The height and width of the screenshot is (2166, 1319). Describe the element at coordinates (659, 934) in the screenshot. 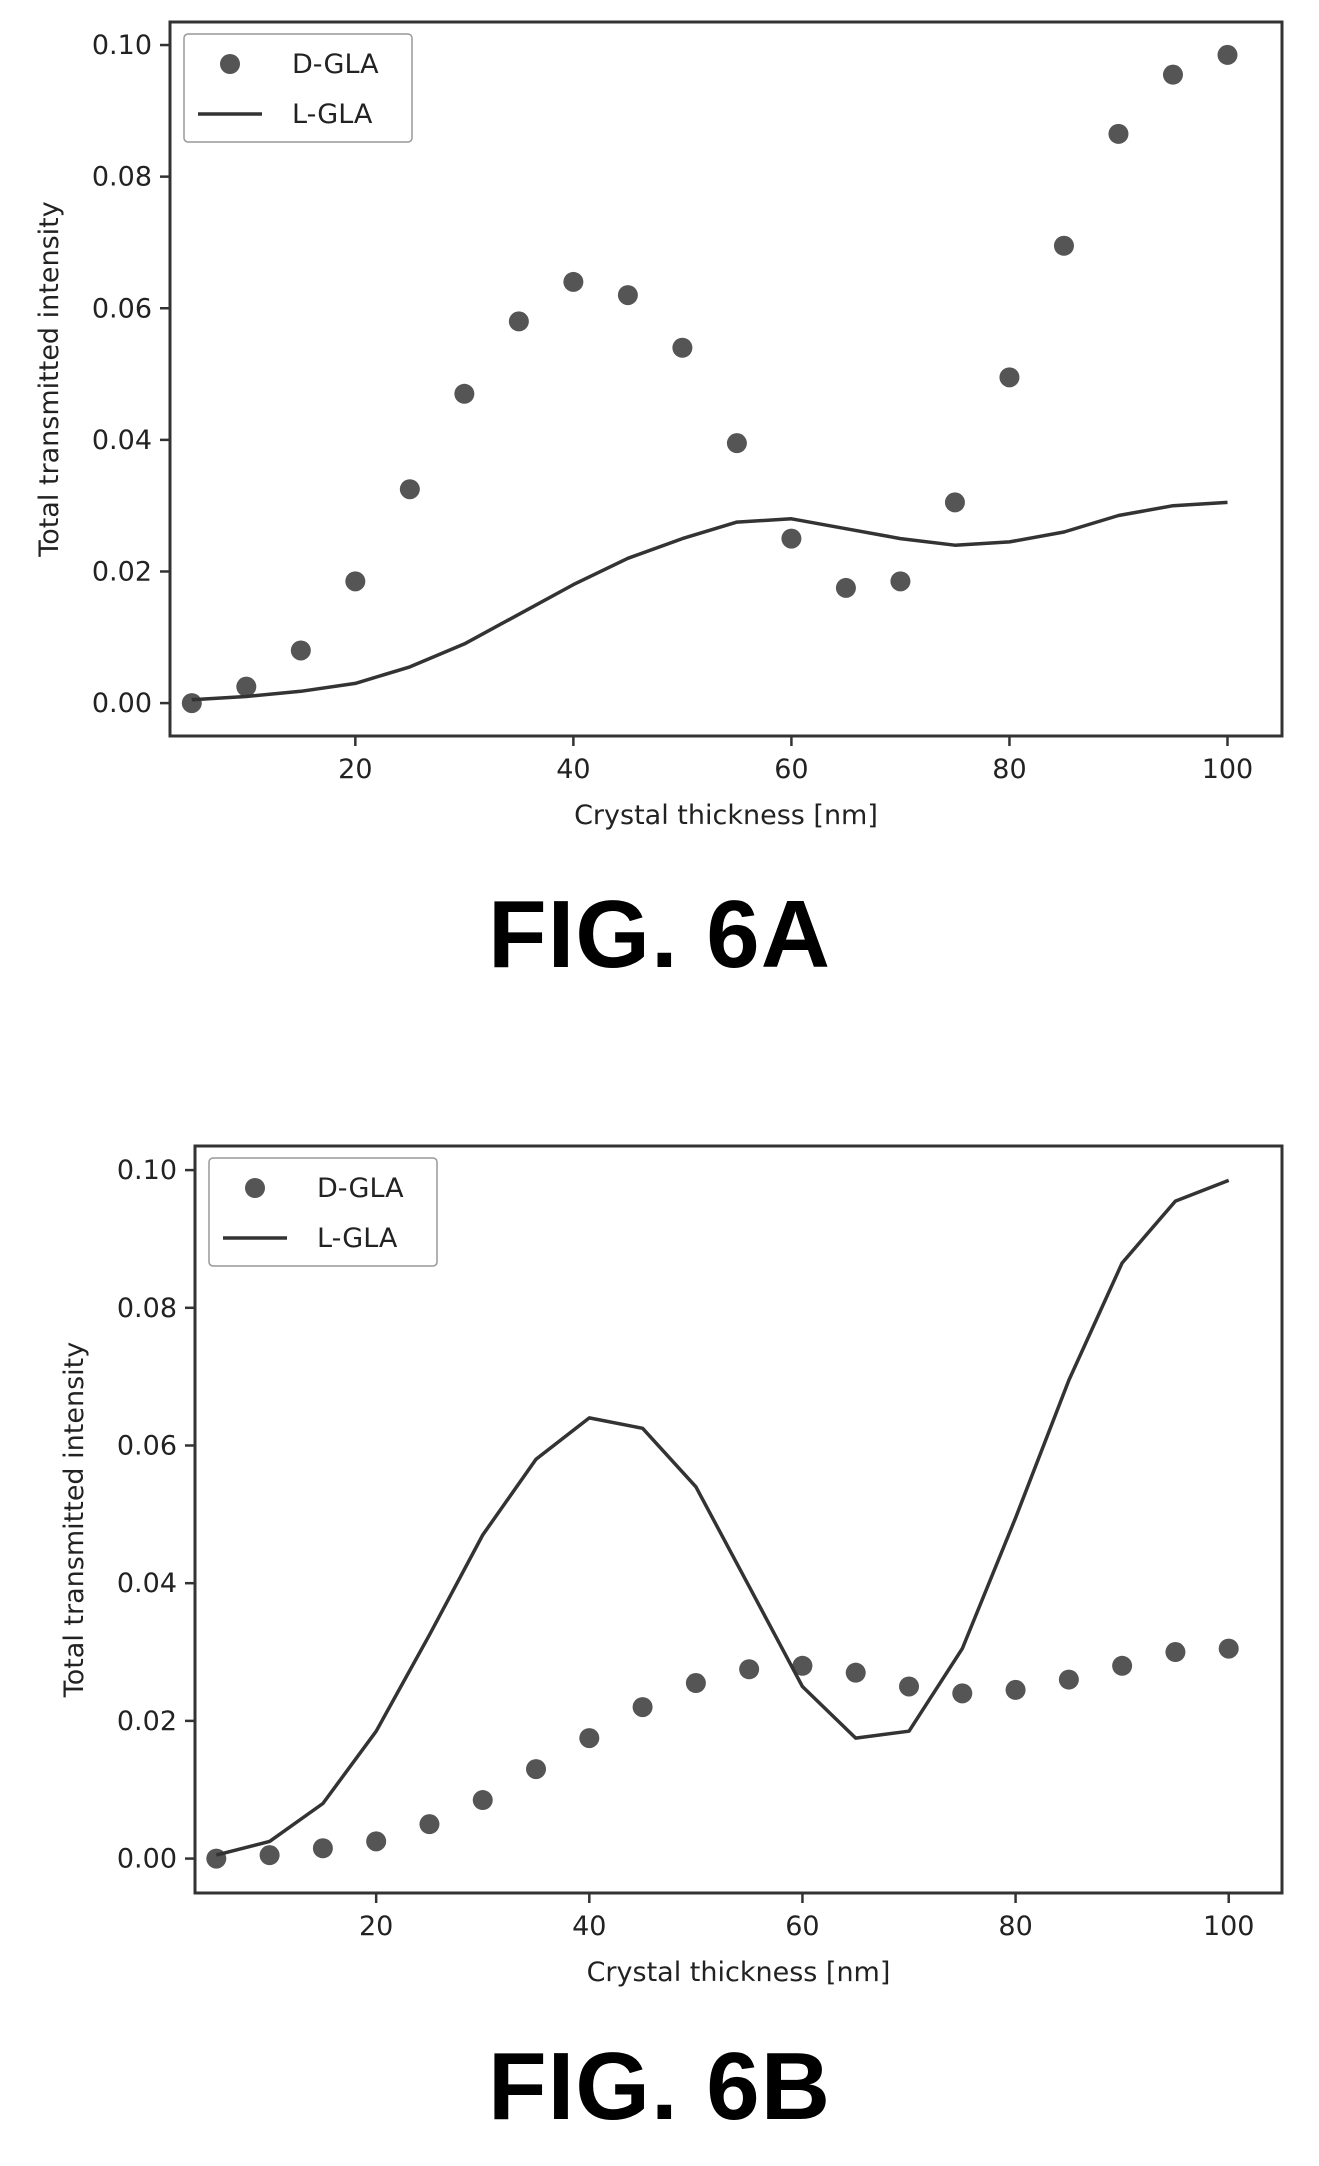

I see `figure-caption: FIG. 6A` at that location.